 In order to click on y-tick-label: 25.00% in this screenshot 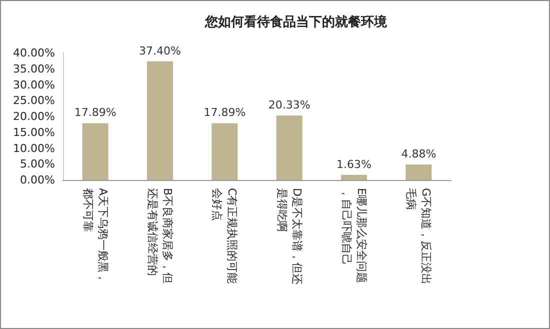, I will do `click(34, 101)`.